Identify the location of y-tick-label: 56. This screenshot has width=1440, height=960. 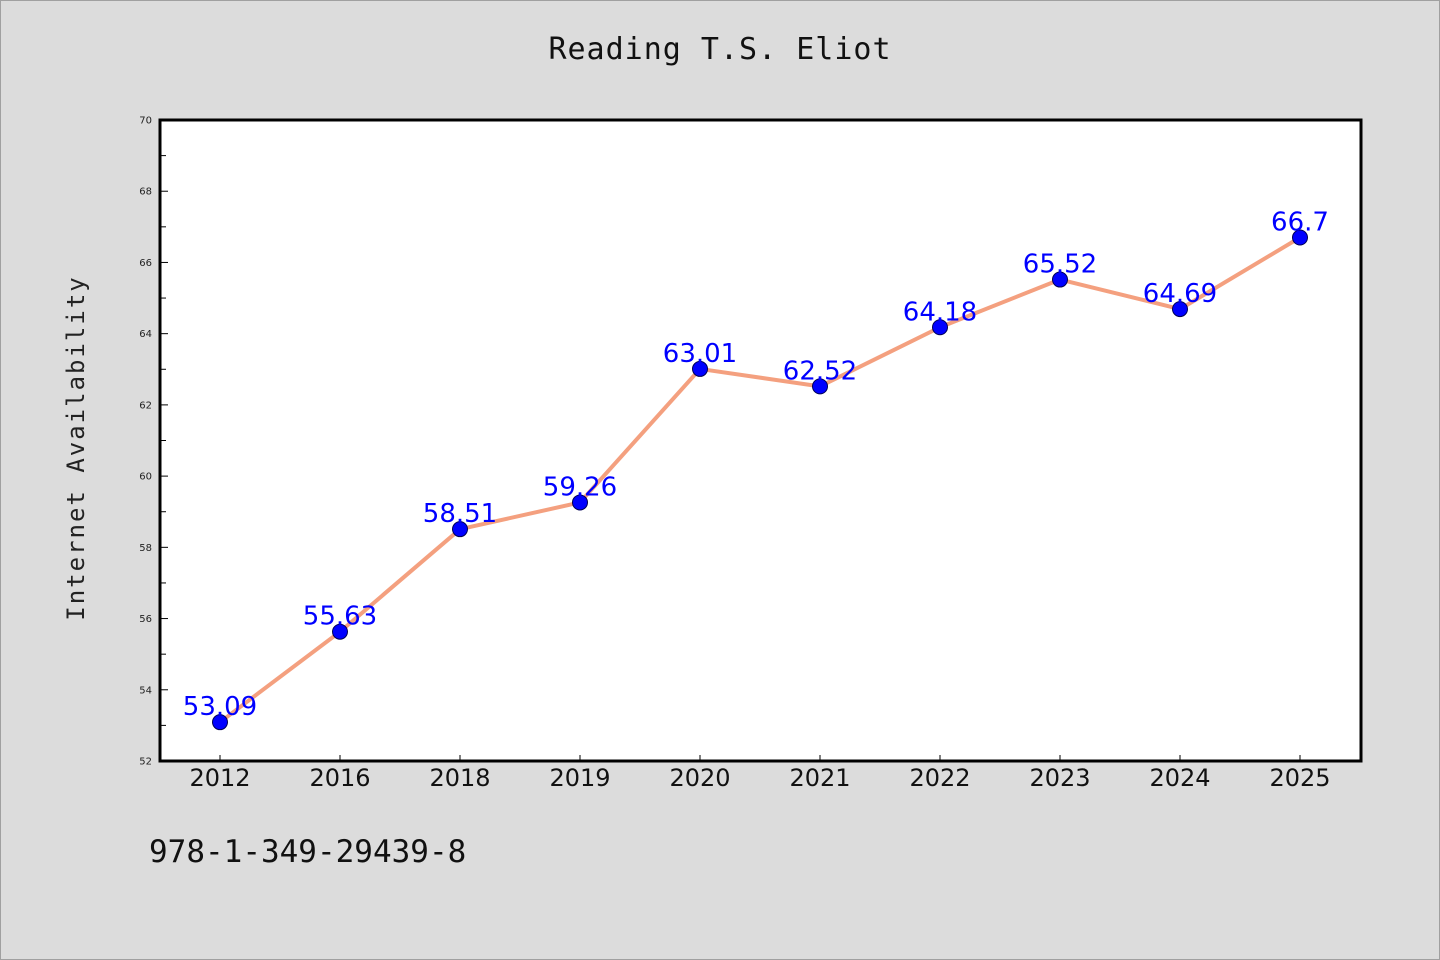
(145, 619).